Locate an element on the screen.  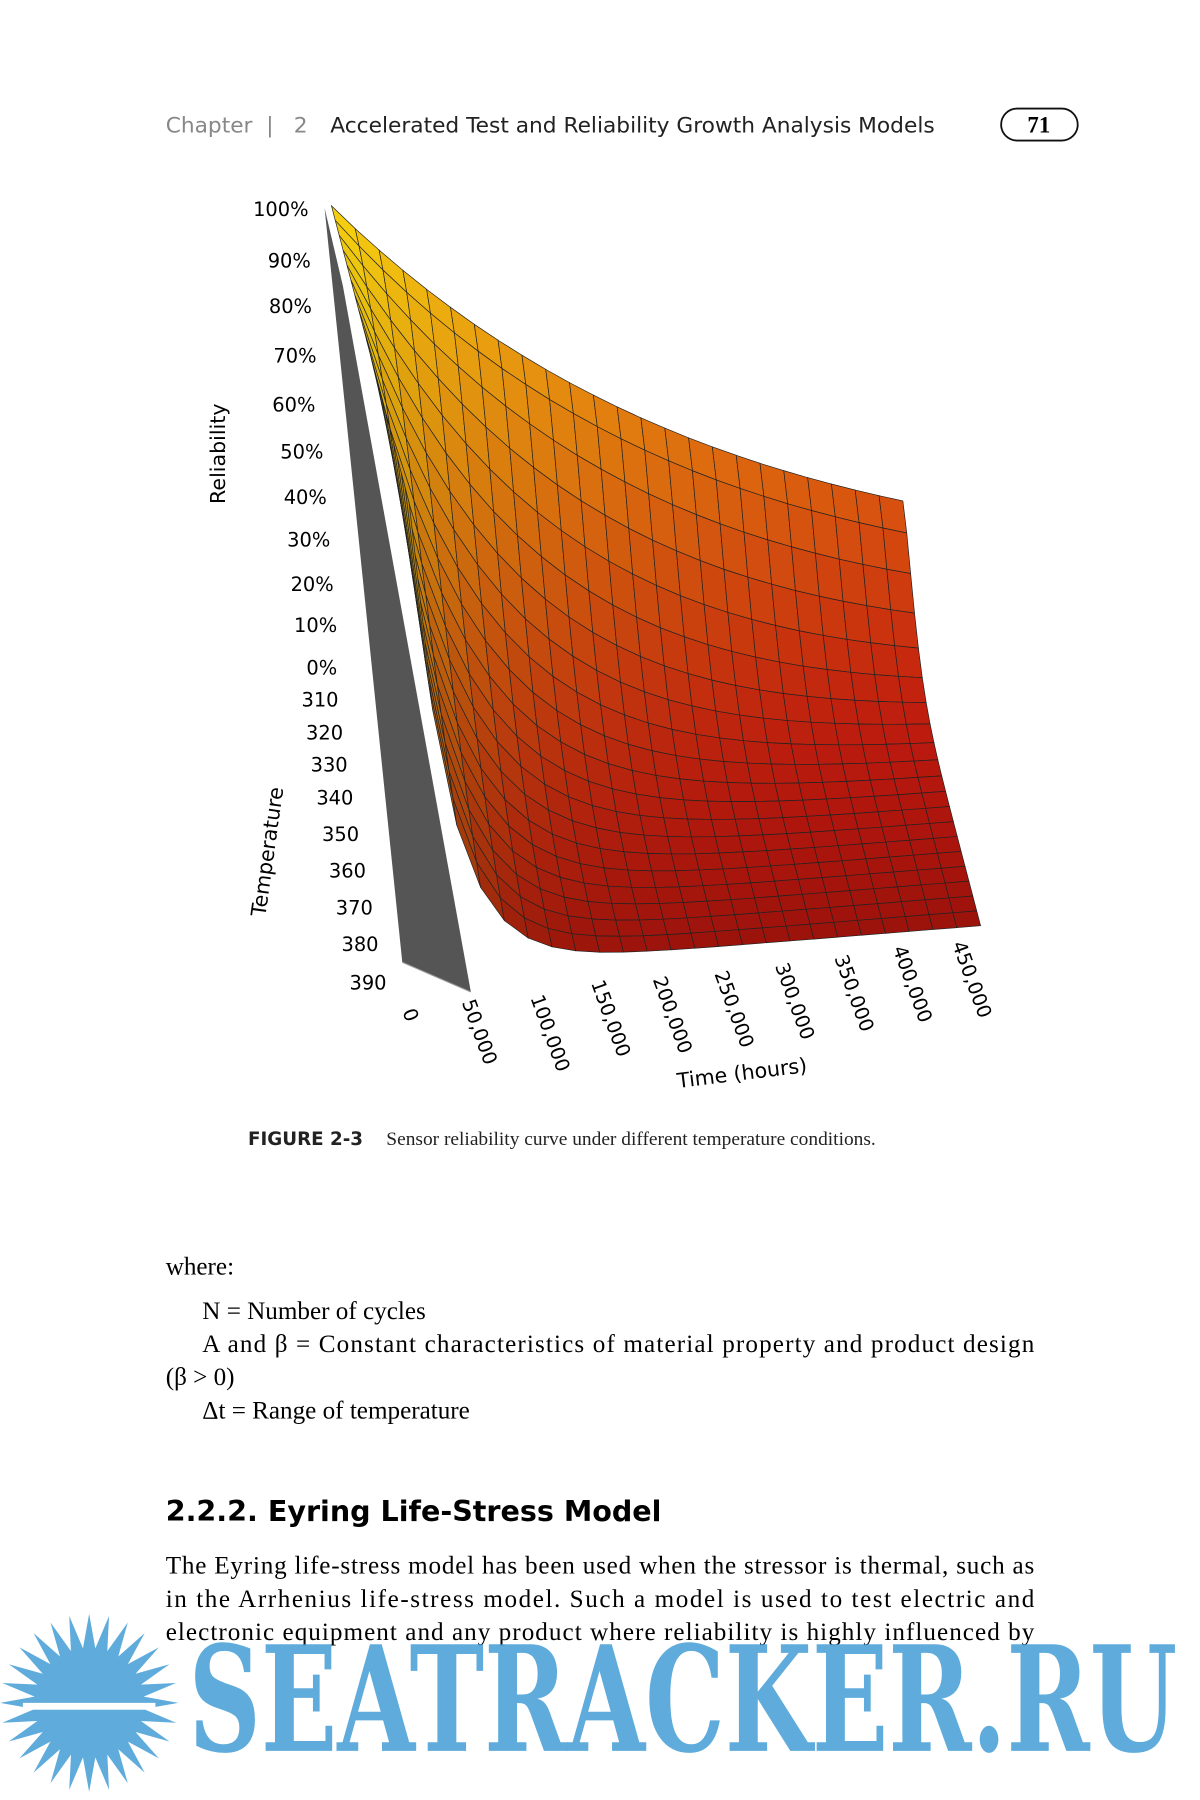
horizon is located at coordinates (89, 1706).